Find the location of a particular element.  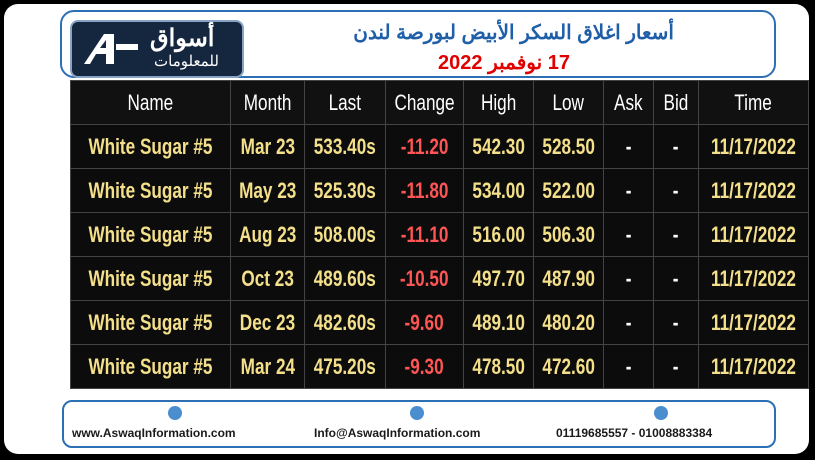

cell: -9.30 is located at coordinates (424, 366).